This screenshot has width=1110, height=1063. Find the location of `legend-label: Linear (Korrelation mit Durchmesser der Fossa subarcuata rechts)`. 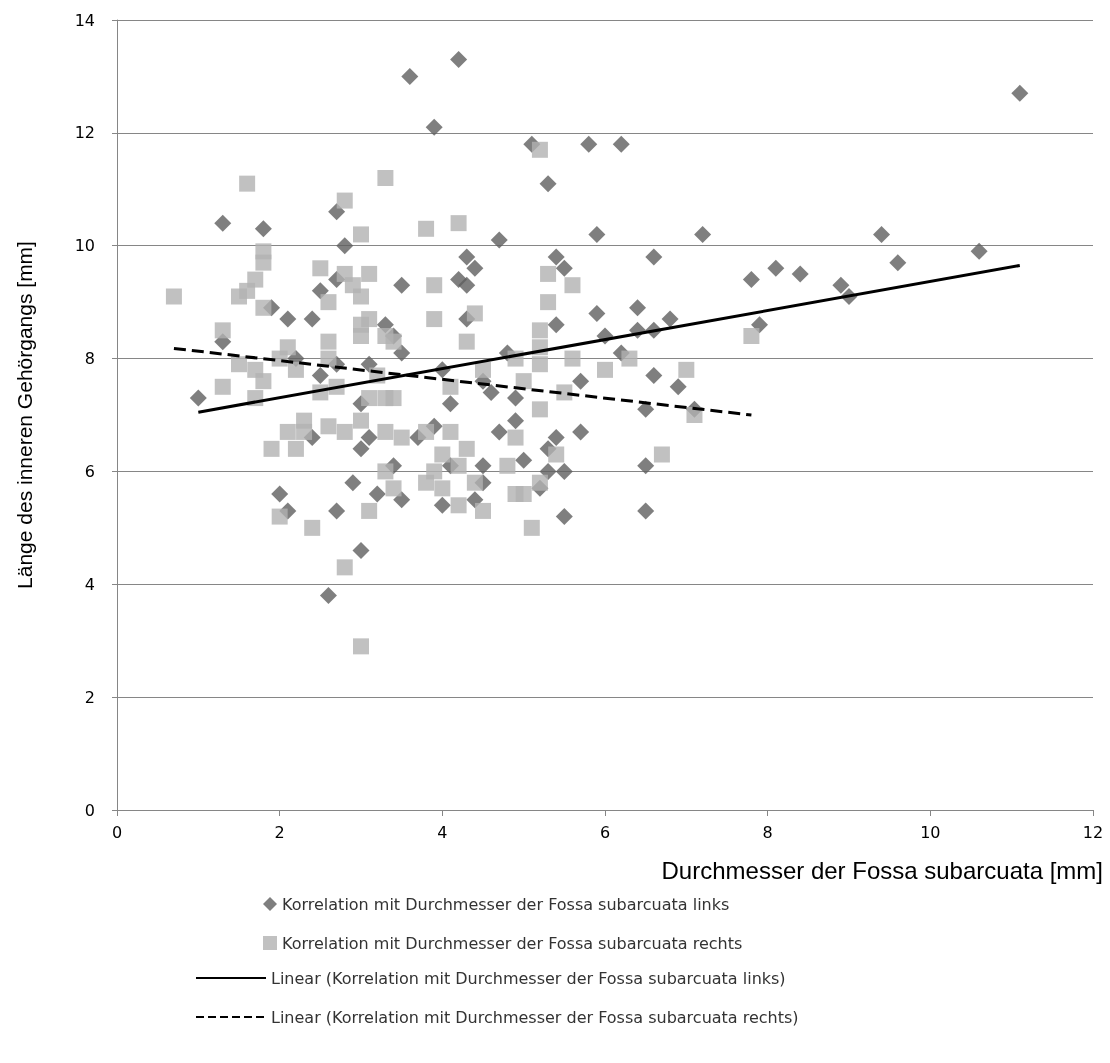

legend-label: Linear (Korrelation mit Durchmesser der Fossa subarcuata rechts) is located at coordinates (535, 1017).